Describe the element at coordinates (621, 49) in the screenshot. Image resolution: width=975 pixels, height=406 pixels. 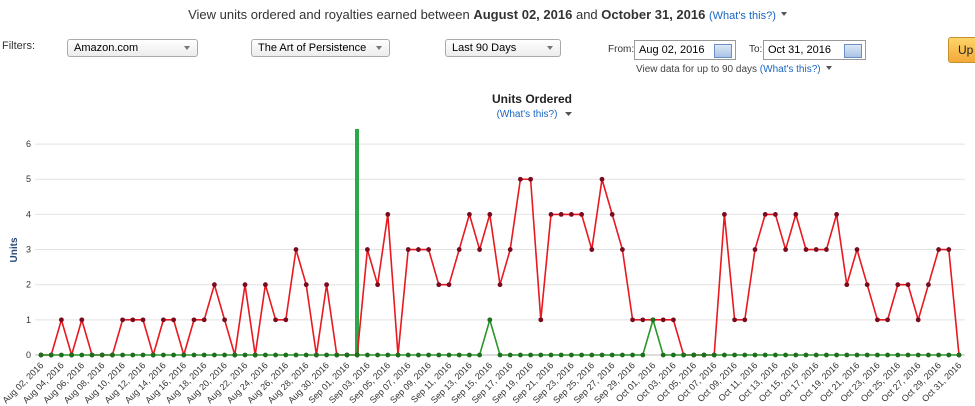
I see `from-label: From:` at that location.